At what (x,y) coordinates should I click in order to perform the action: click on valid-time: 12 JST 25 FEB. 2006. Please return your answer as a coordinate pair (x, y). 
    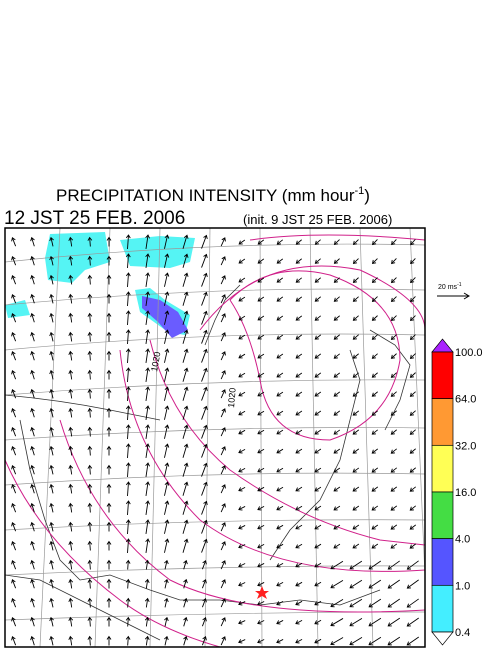
    Looking at the image, I should click on (94, 218).